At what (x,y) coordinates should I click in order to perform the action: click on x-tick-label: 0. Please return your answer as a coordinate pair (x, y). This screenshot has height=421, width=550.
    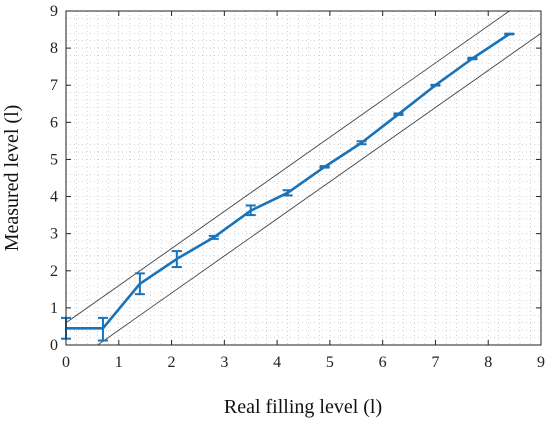
    Looking at the image, I should click on (66, 362).